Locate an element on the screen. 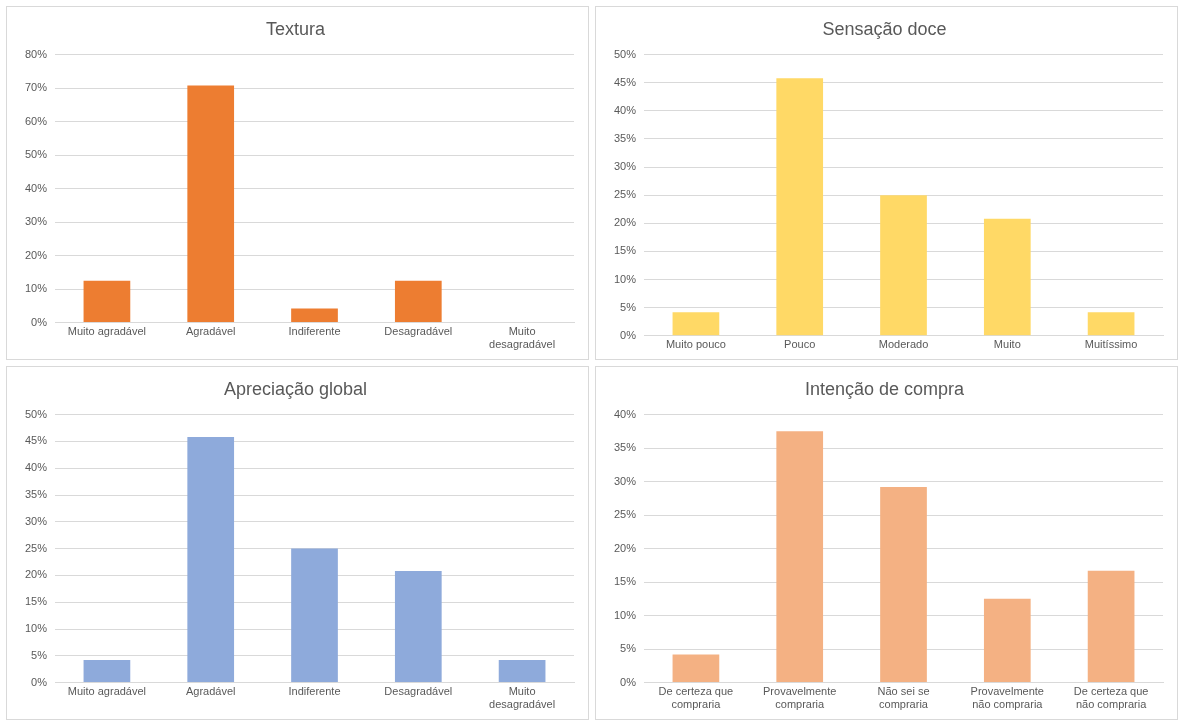  y-tick-label: 60% is located at coordinates (36, 120).